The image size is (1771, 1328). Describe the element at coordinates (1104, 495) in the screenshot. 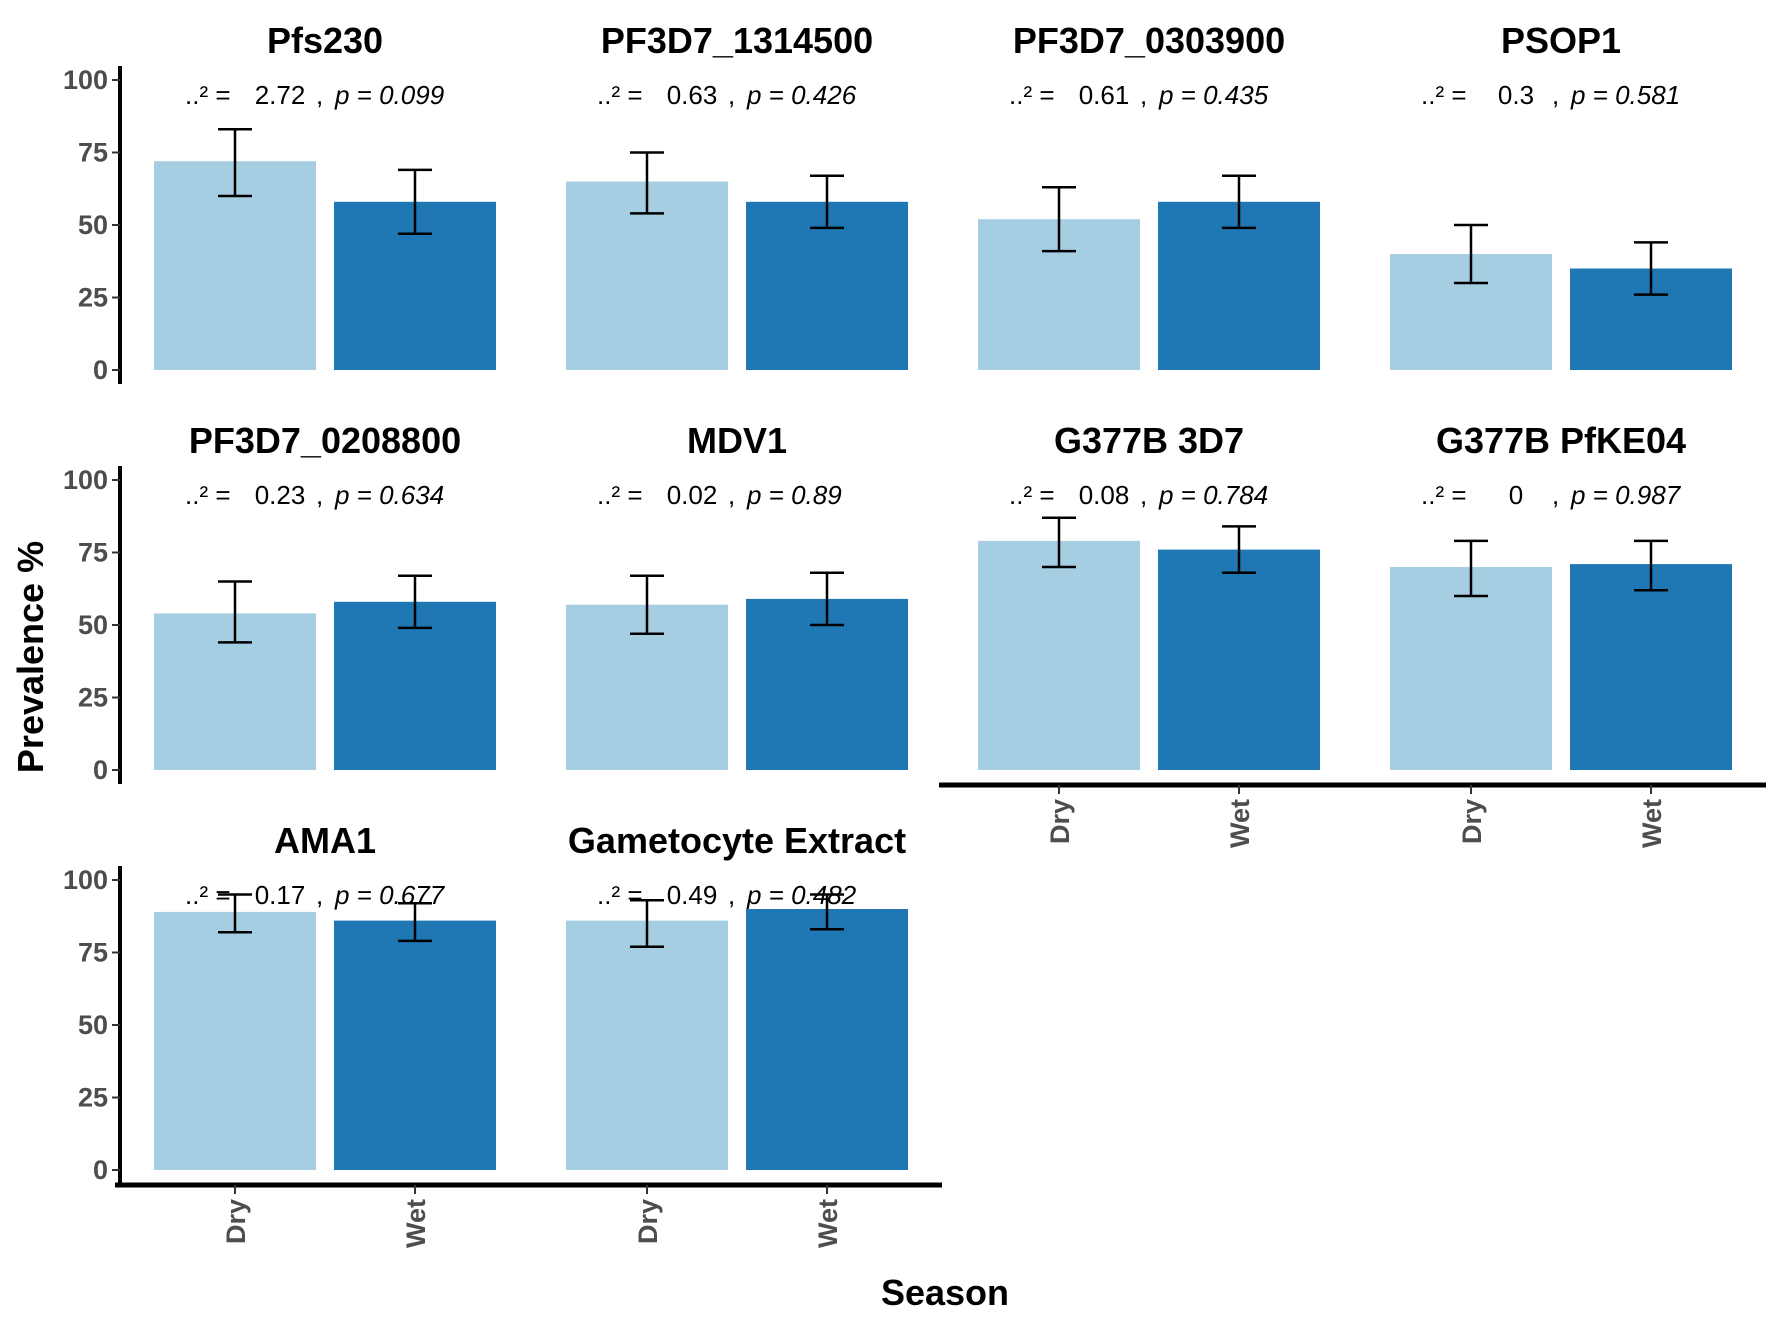

I see `chi-square-value: 0.08` at that location.